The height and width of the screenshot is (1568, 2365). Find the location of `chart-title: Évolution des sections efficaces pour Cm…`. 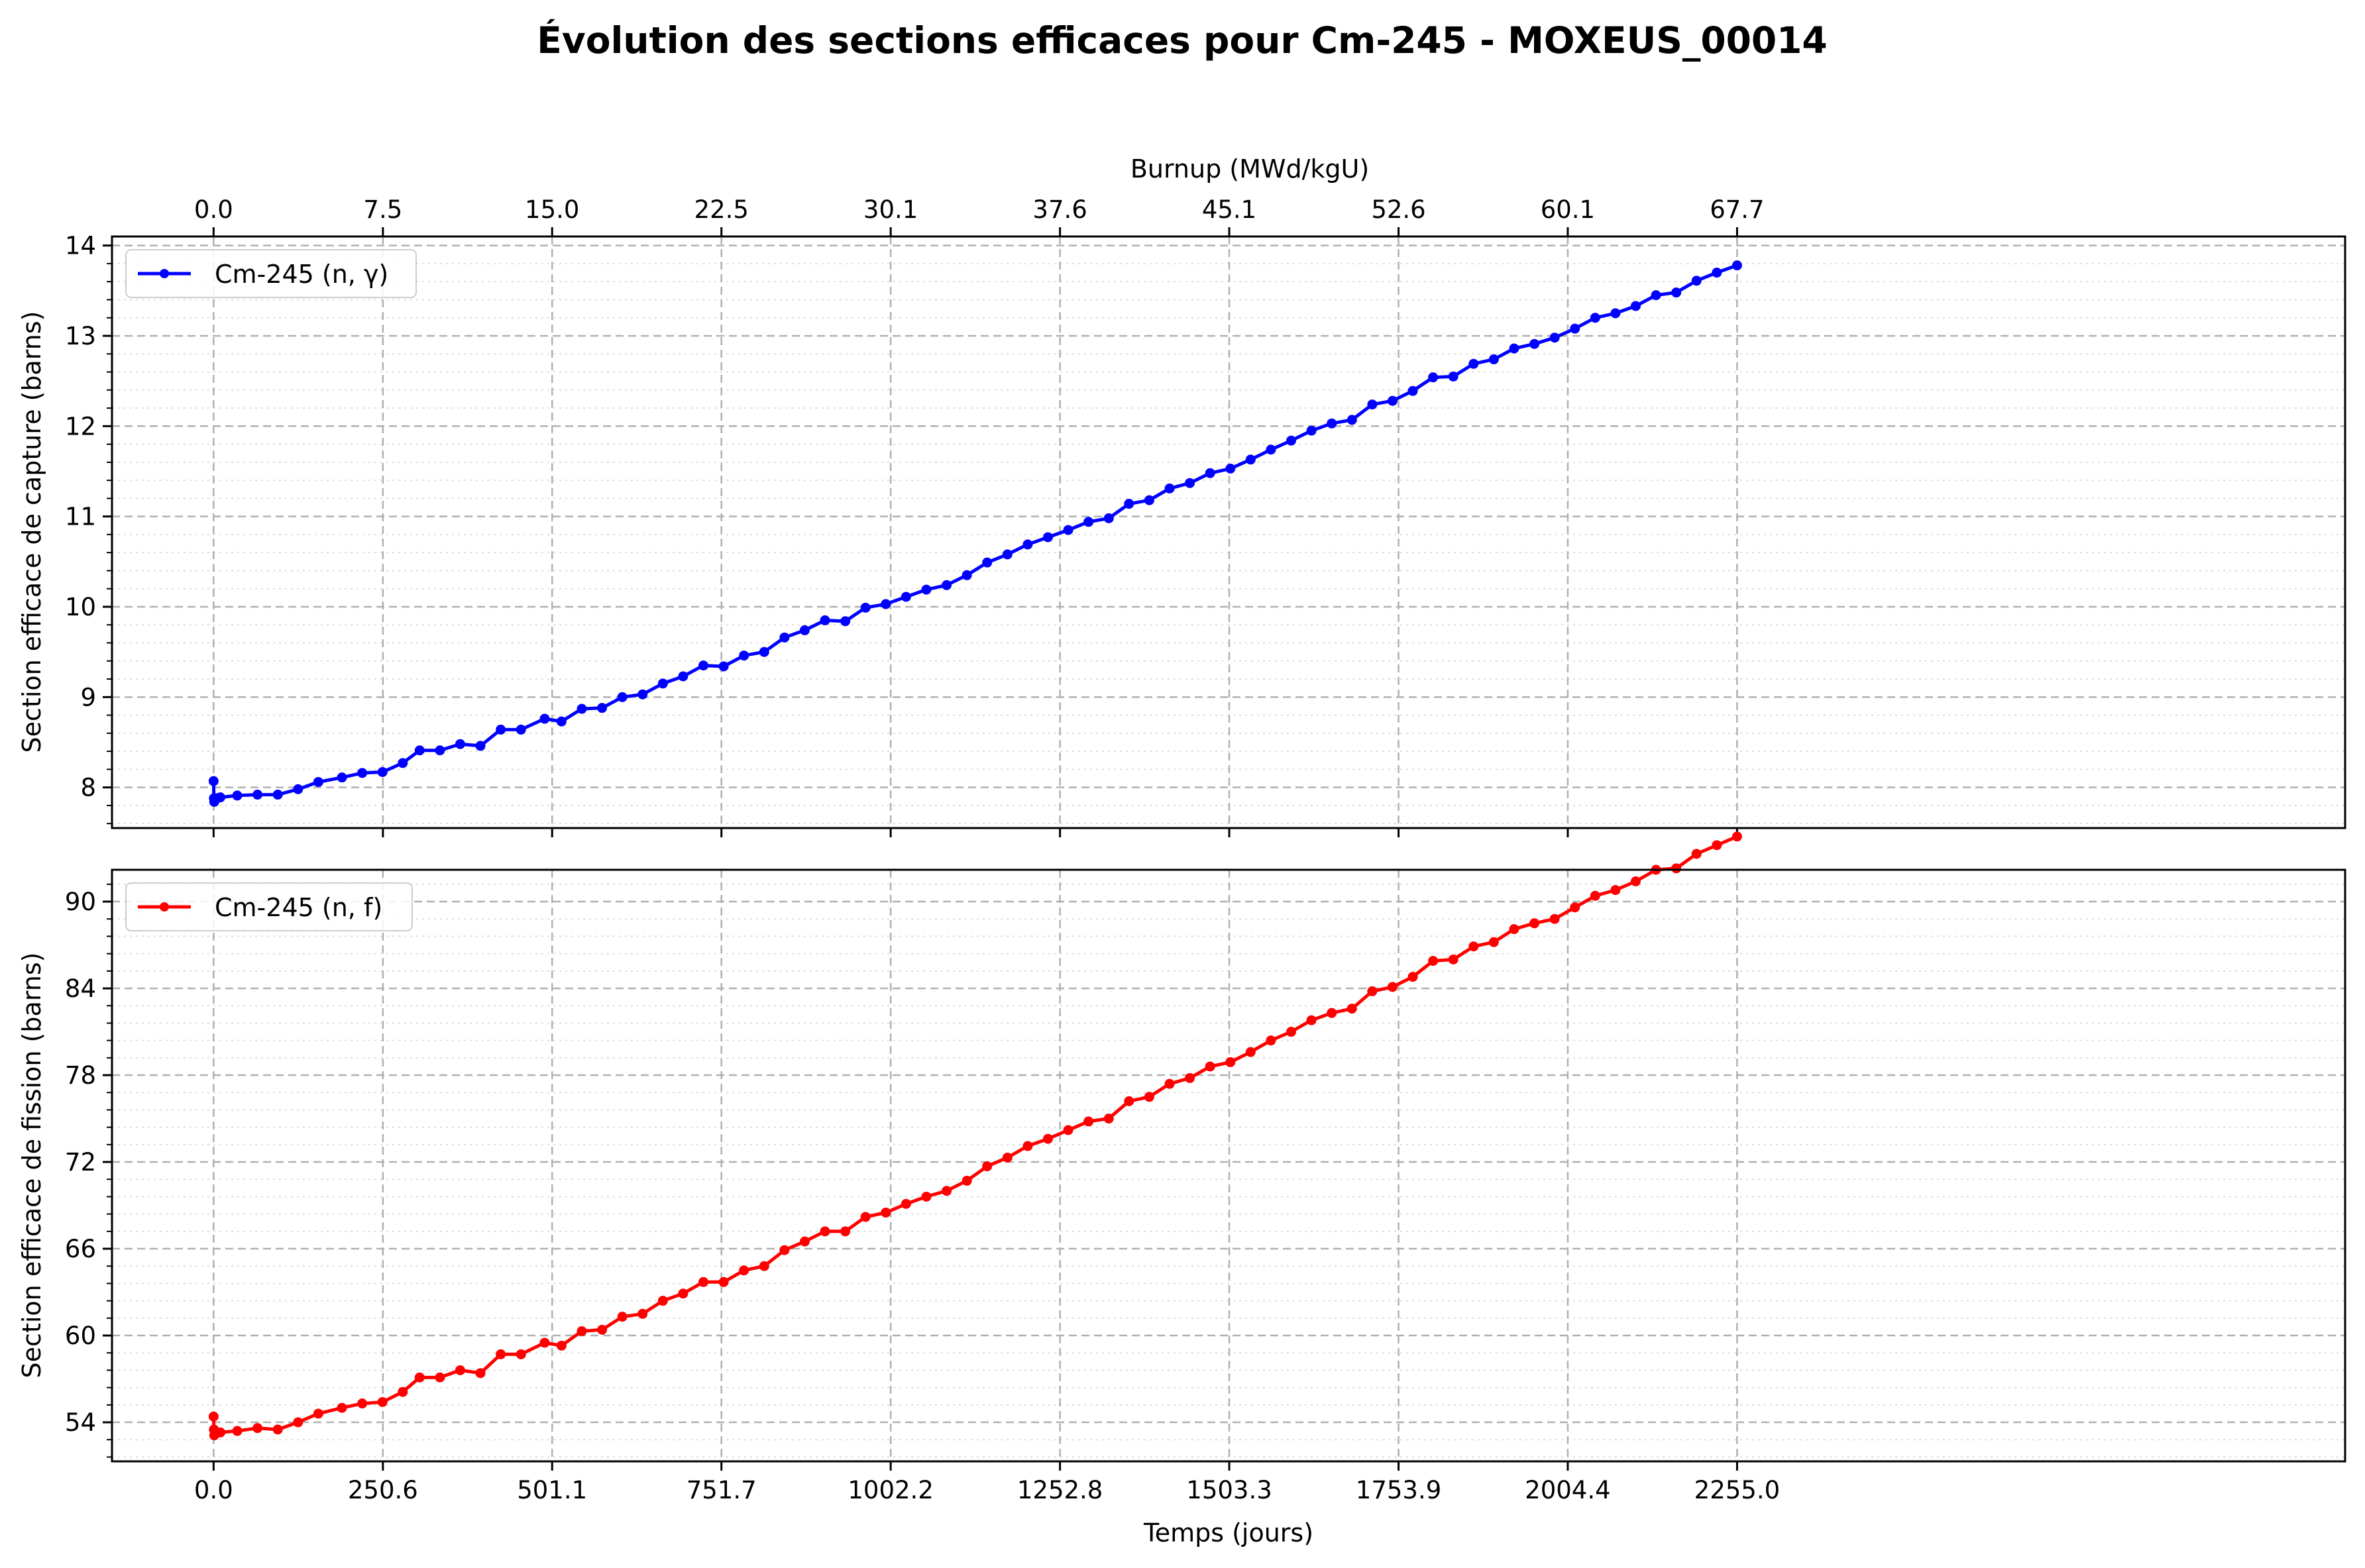

chart-title: Évolution des sections efficaces pour Cm… is located at coordinates (1182, 40).